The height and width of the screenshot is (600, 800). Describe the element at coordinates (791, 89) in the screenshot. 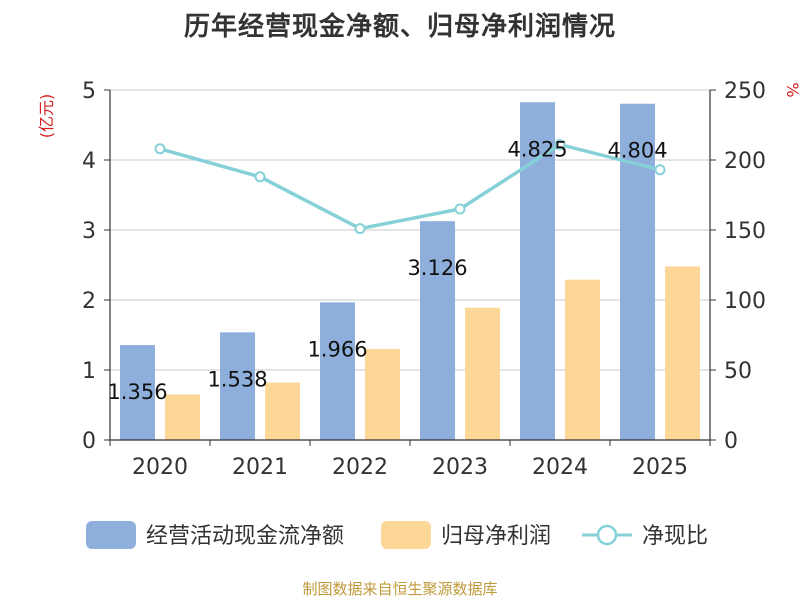

I see `right-axis-label: %` at that location.